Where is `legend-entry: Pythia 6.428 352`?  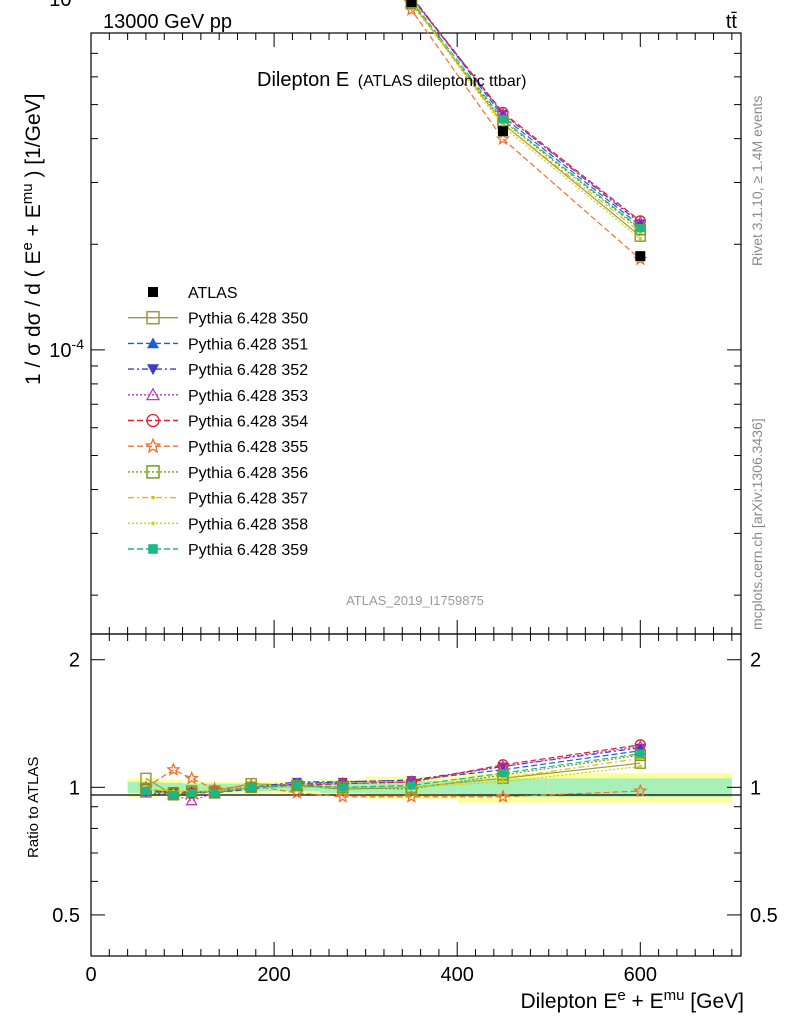
legend-entry: Pythia 6.428 352 is located at coordinates (218, 370).